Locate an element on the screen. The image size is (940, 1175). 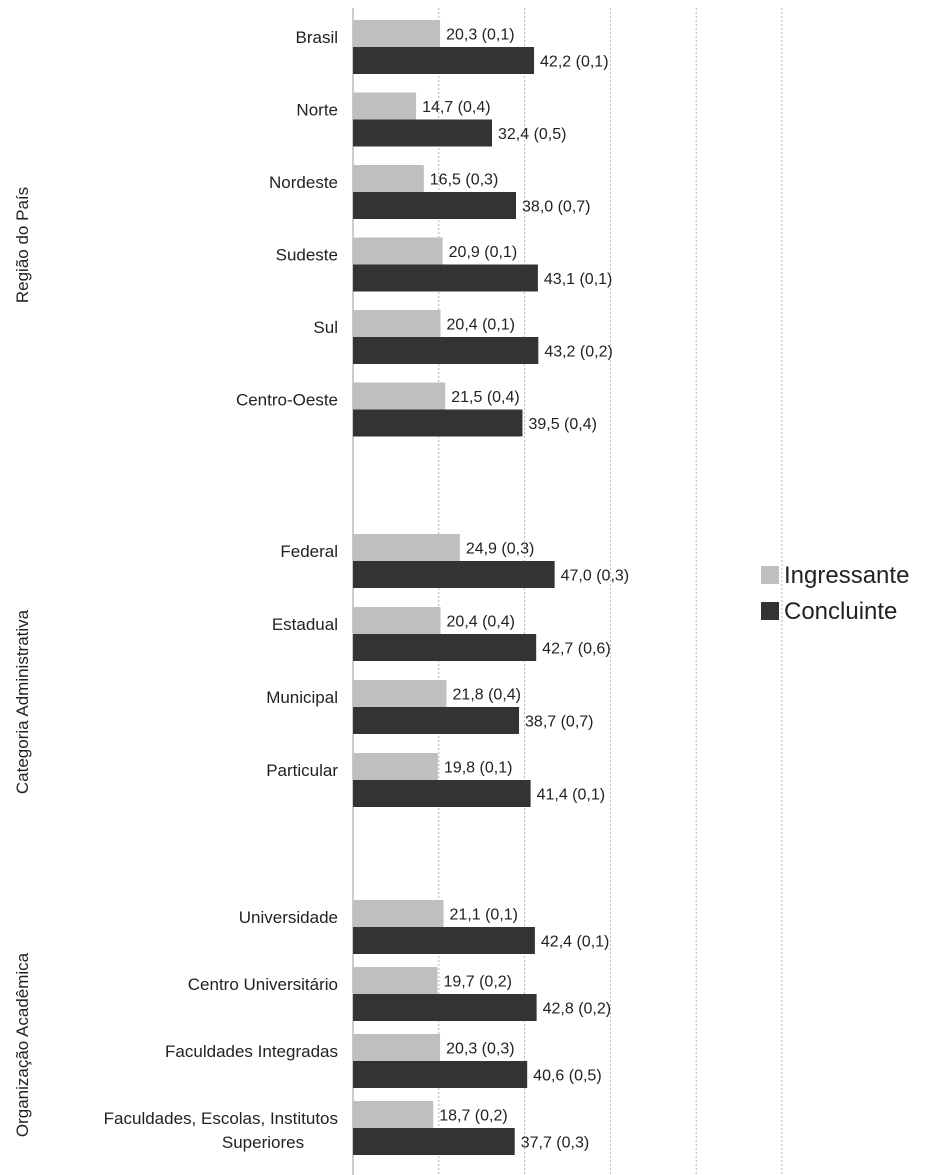
value-label-concluinte: 47,0 (0,3) is located at coordinates (595, 576).